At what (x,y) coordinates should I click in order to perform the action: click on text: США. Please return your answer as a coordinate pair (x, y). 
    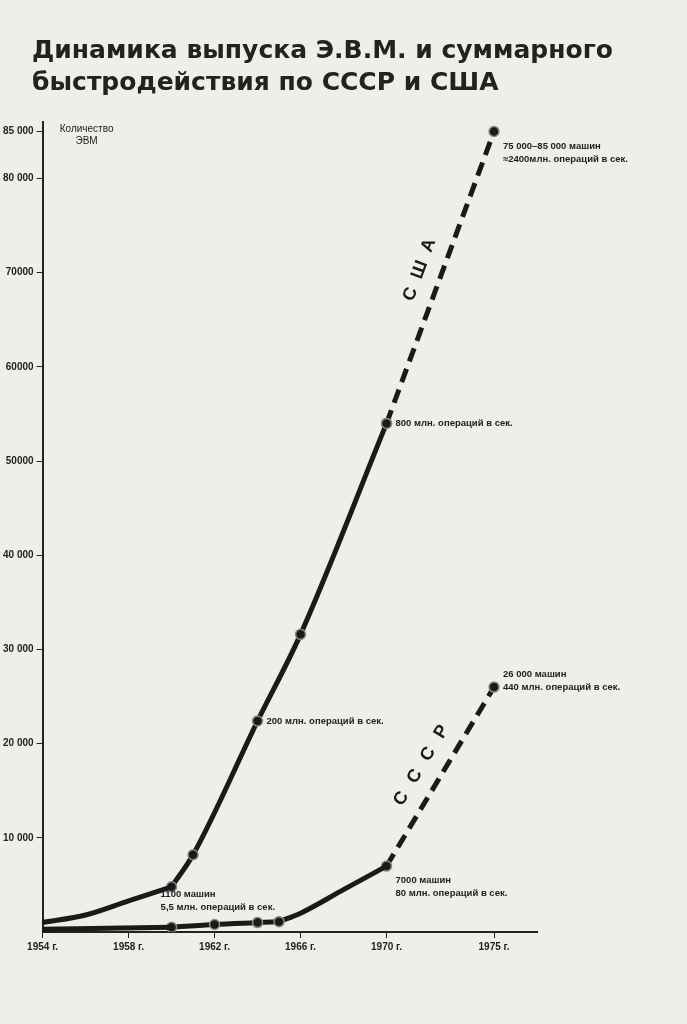
    Looking at the image, I should click on (419, 269).